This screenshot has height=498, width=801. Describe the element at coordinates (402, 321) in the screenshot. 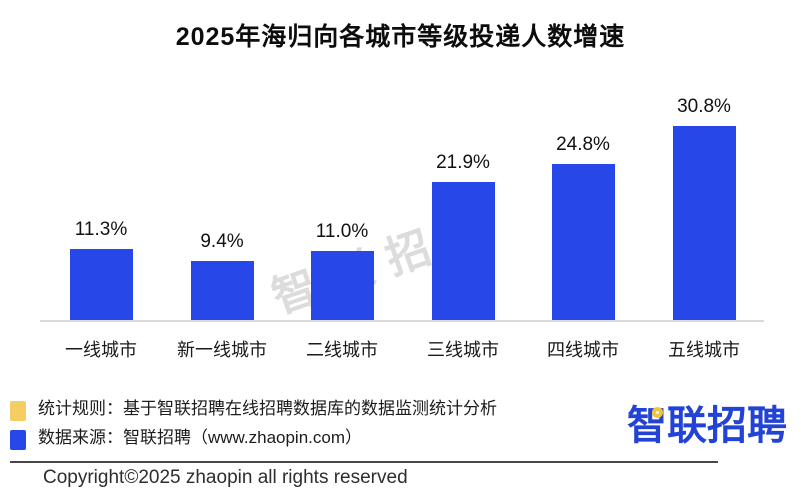

I see `x-axis-baseline` at that location.